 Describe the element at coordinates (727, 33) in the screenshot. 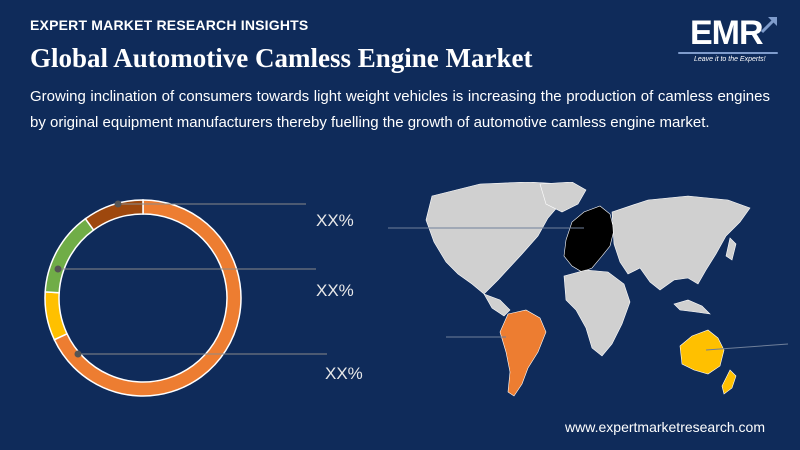

I see `logo-text: EMR` at that location.